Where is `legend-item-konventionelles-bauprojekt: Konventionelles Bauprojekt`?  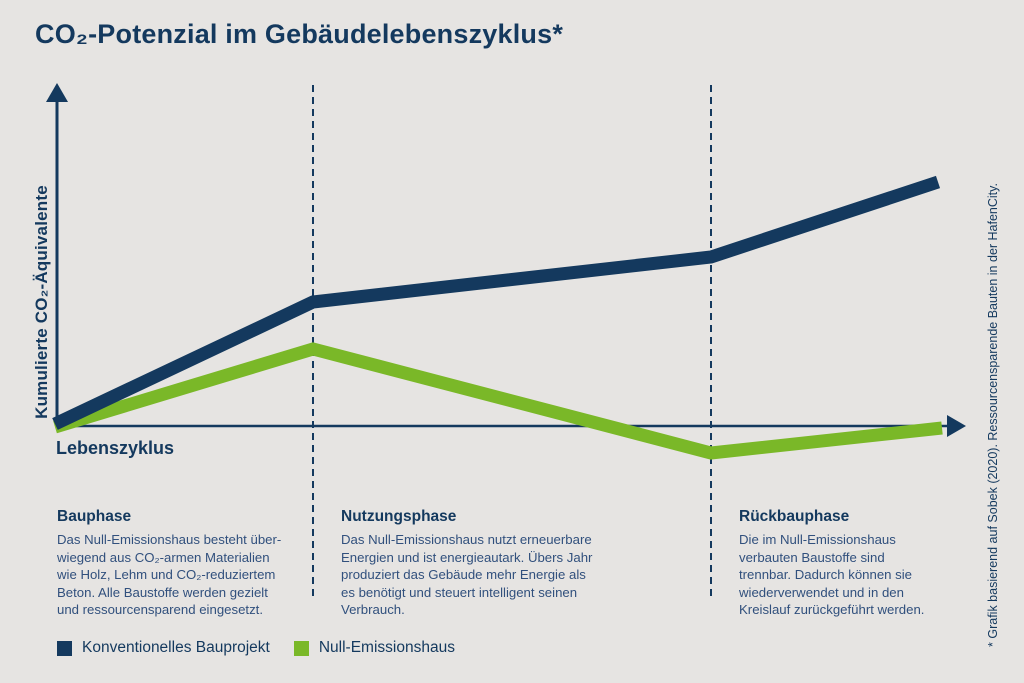 legend-item-konventionelles-bauprojekt: Konventionelles Bauprojekt is located at coordinates (163, 648).